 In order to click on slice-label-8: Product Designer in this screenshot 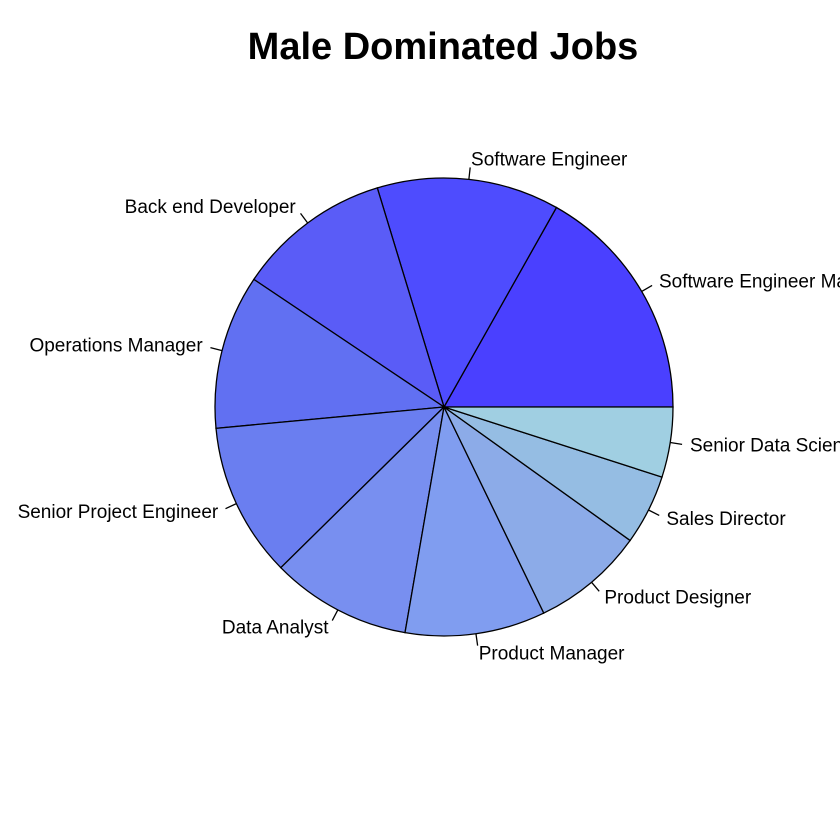, I will do `click(677, 597)`.